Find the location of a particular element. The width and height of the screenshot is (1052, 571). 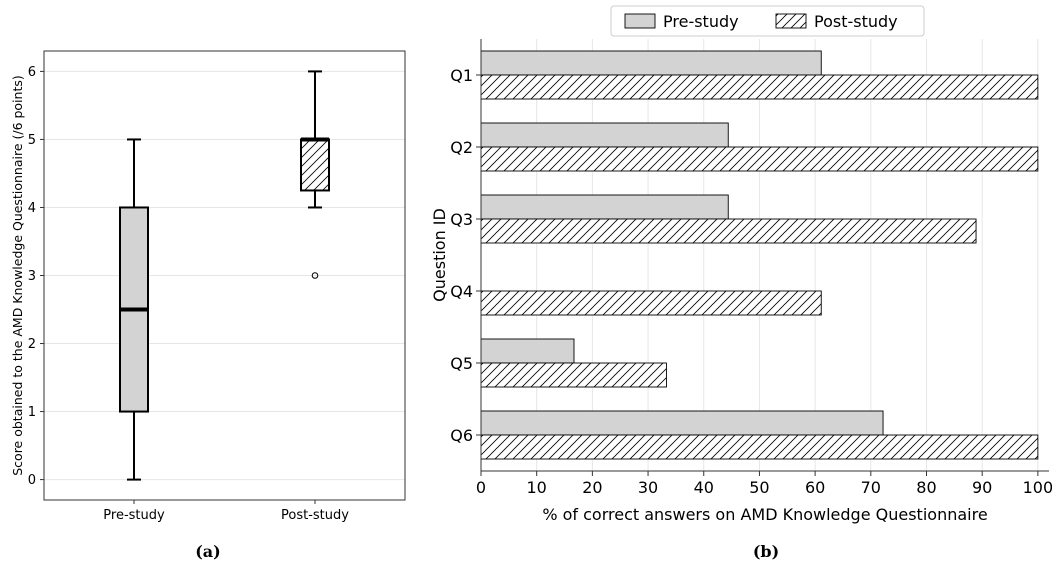

boxes is located at coordinates (224, 275).